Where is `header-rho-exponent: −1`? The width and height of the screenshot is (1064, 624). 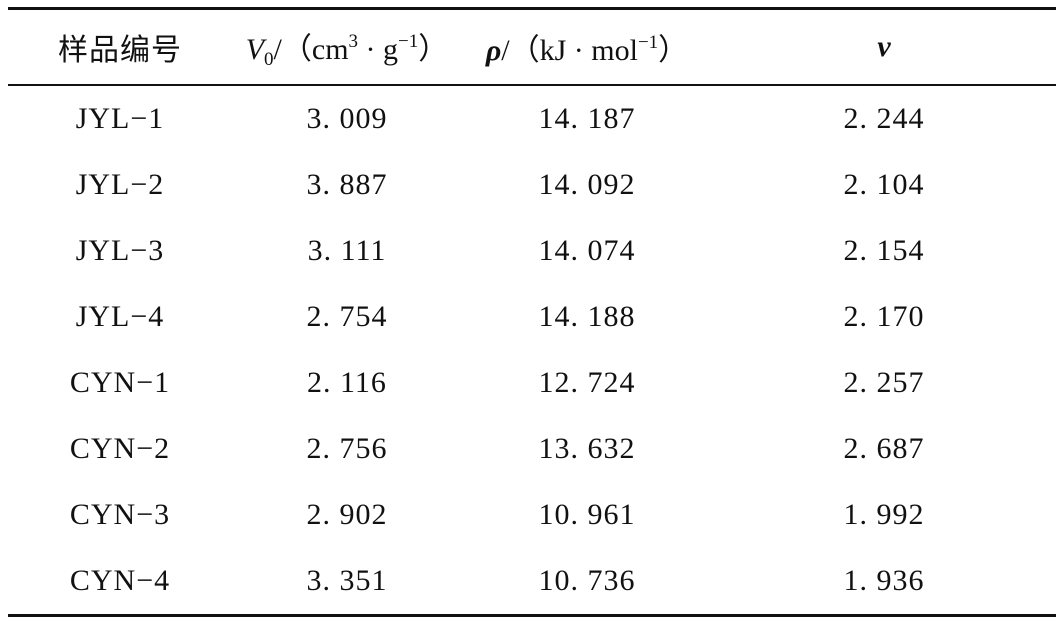 header-rho-exponent: −1 is located at coordinates (648, 42).